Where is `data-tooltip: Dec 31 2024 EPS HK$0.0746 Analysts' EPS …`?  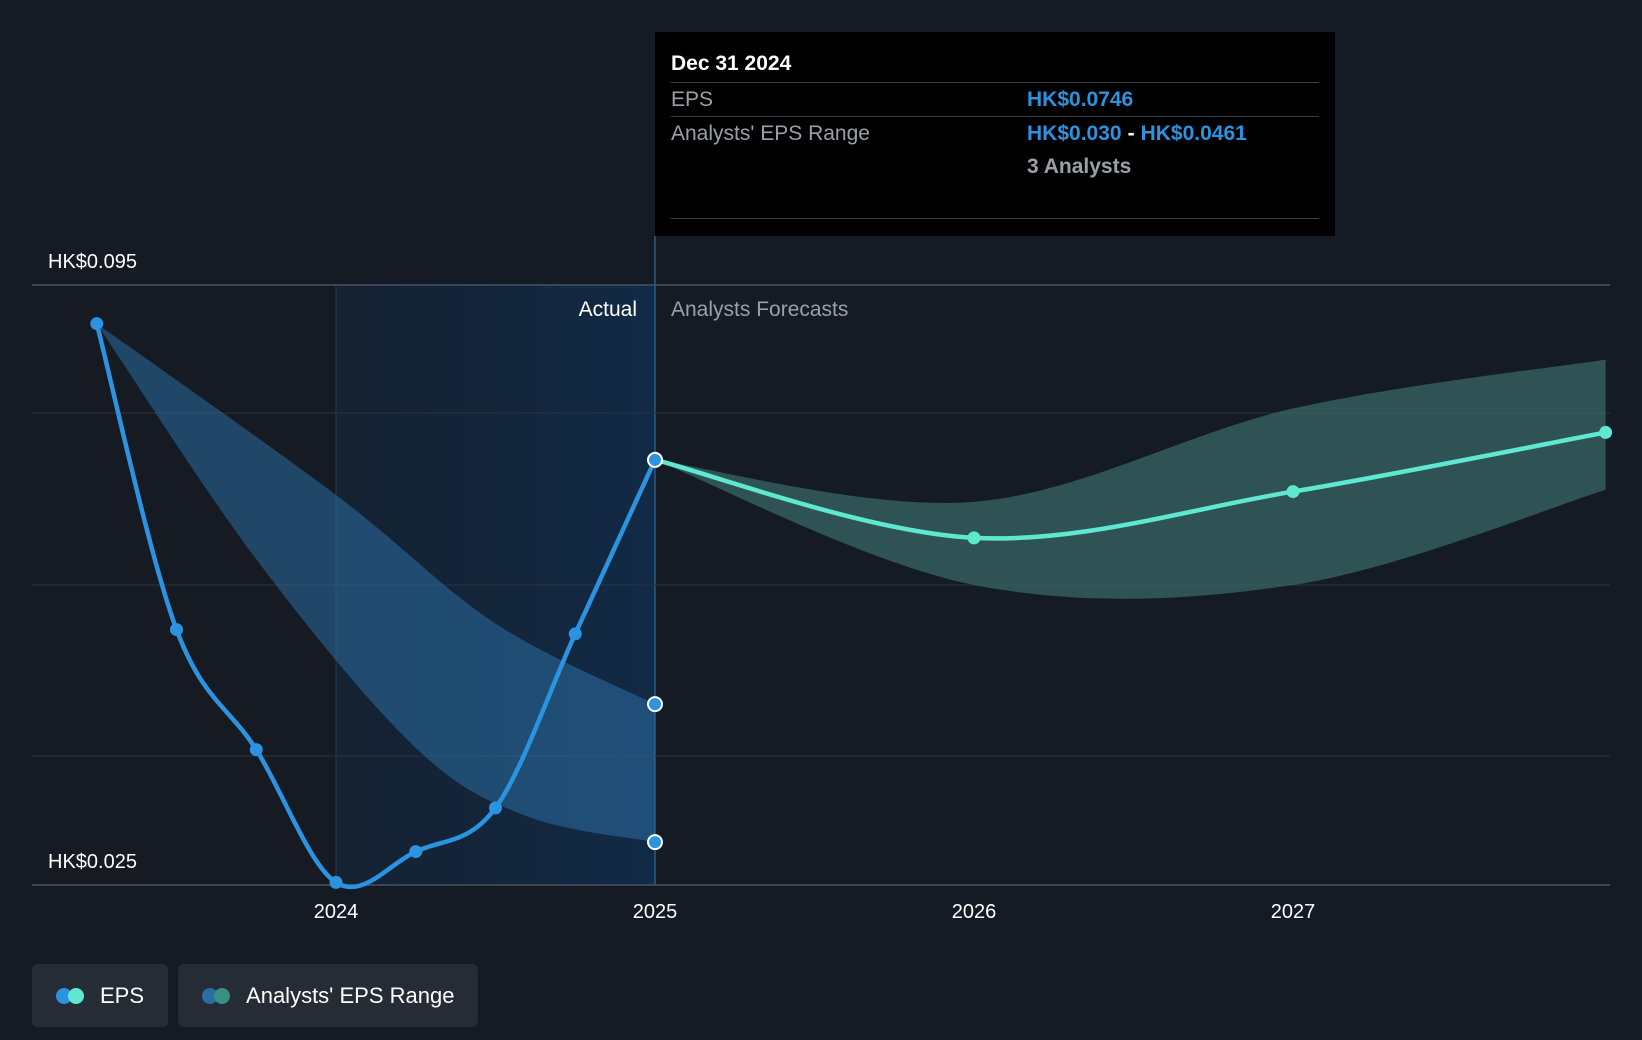 data-tooltip: Dec 31 2024 EPS HK$0.0746 Analysts' EPS … is located at coordinates (995, 134).